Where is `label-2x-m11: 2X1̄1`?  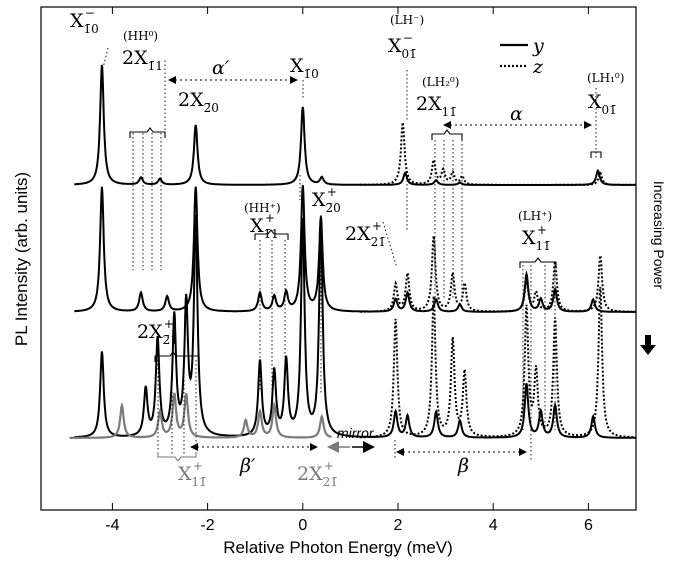 label-2x-m11: 2X1̄1 is located at coordinates (142, 60).